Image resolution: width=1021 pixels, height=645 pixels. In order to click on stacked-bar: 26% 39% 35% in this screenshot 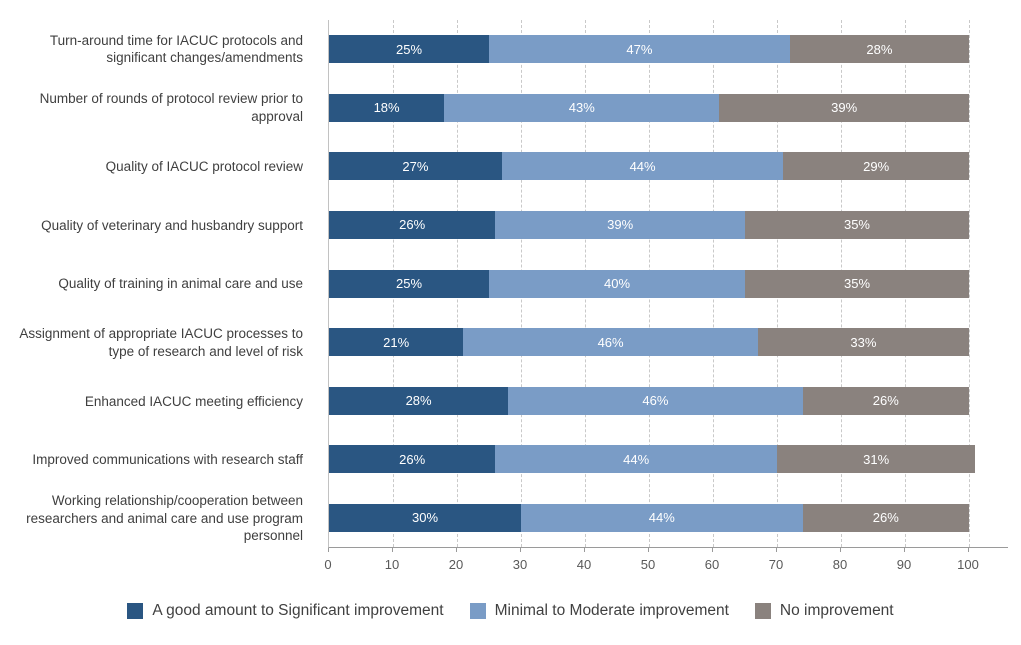, I will do `click(649, 224)`.